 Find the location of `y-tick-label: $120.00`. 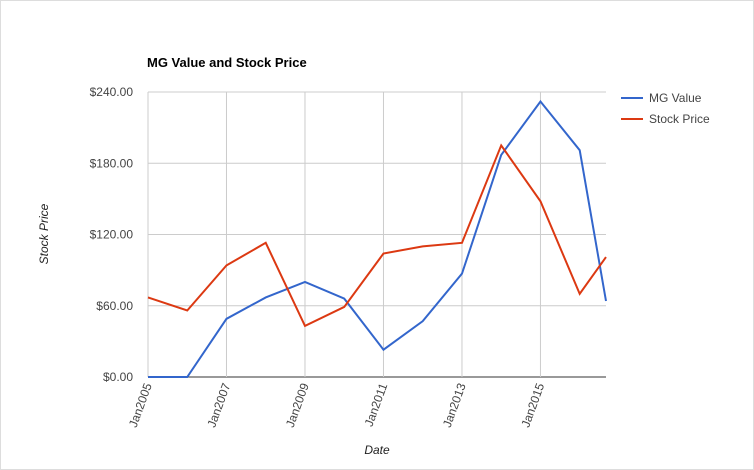

y-tick-label: $120.00 is located at coordinates (112, 235).